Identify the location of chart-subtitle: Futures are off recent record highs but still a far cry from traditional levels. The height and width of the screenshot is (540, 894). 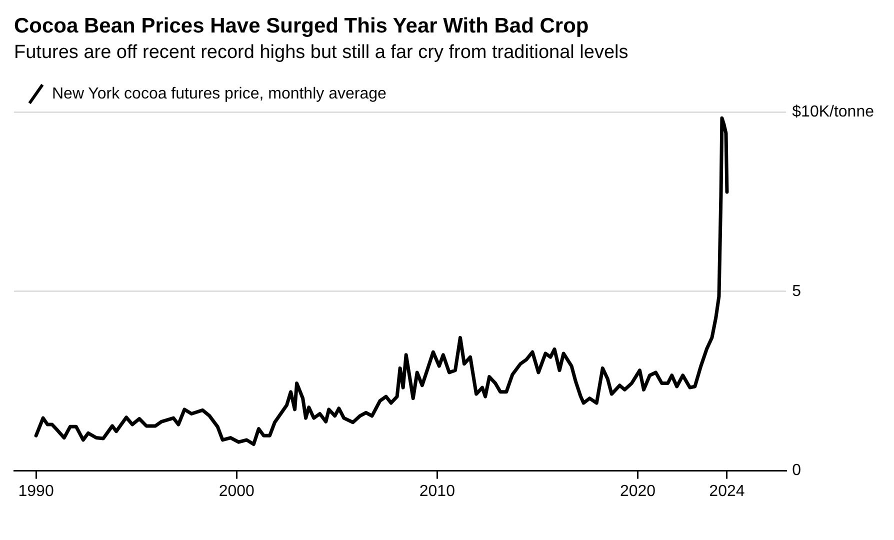
(321, 52).